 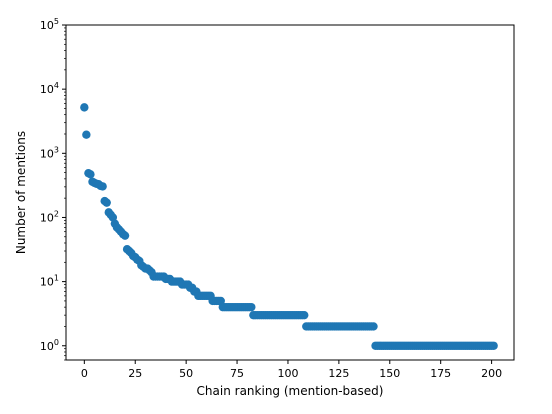 What do you see at coordinates (49, 88) in the screenshot?
I see `y-tick-label: 10⁴` at bounding box center [49, 88].